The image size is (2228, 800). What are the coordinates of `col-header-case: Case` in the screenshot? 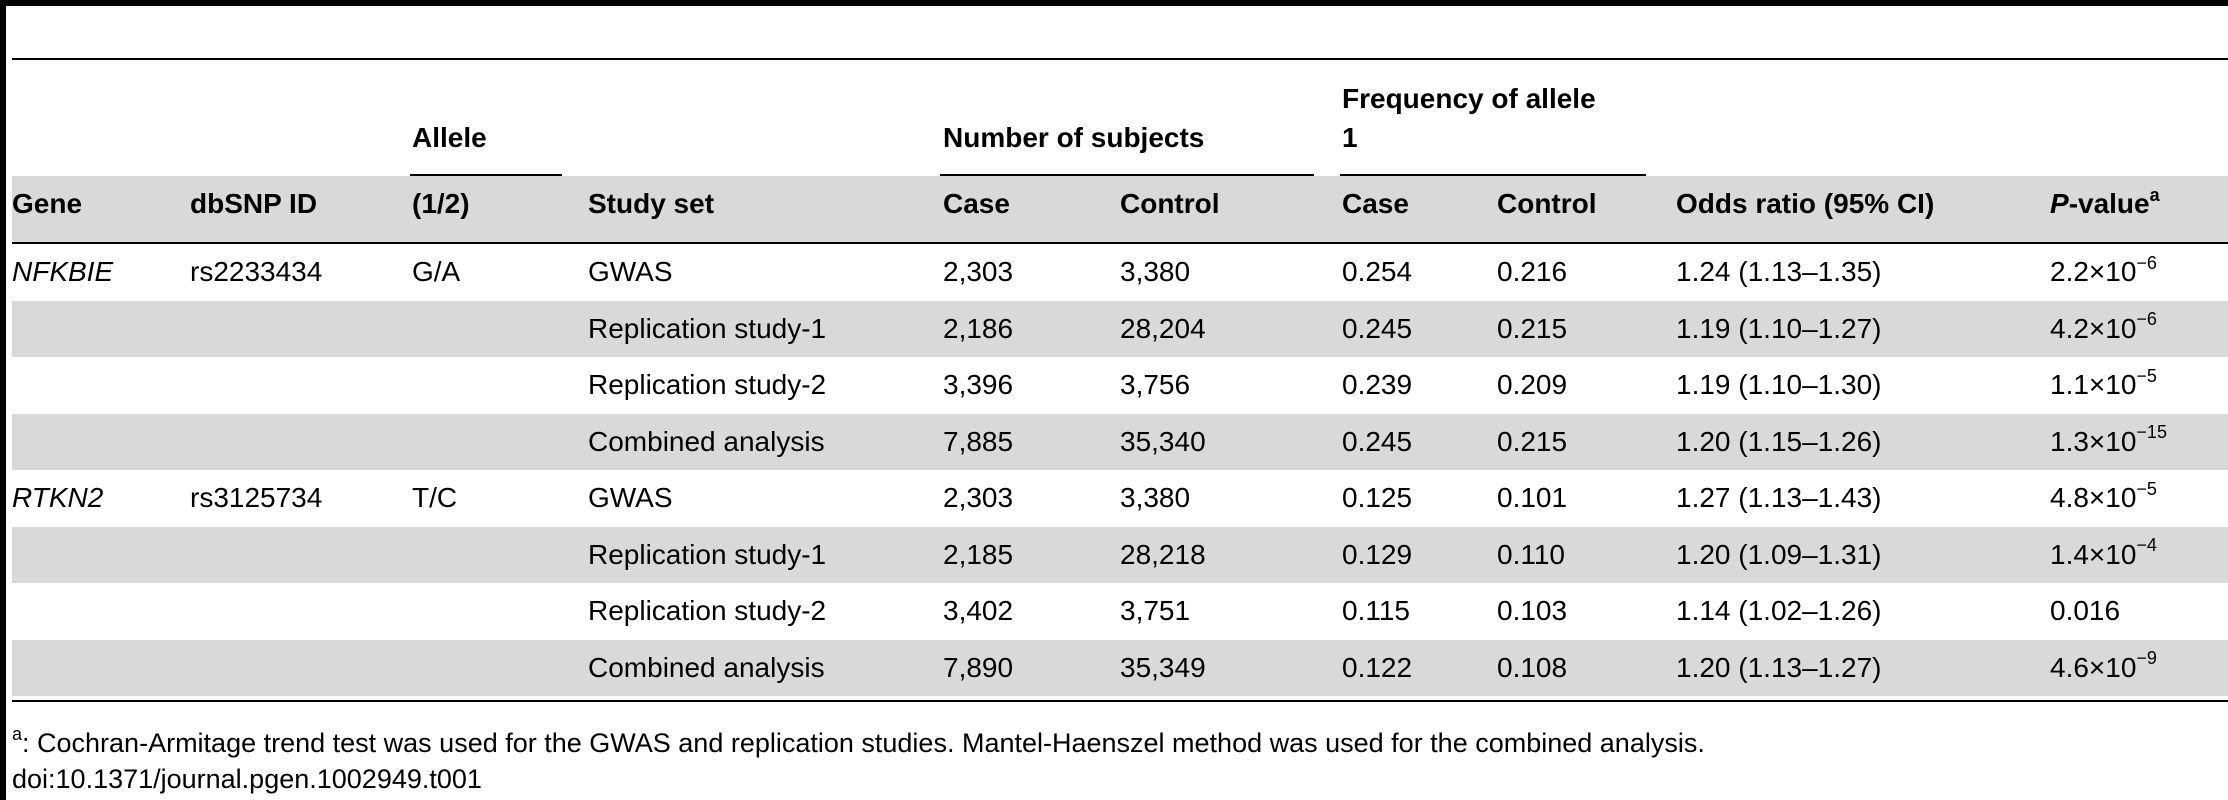 It's located at (976, 203).